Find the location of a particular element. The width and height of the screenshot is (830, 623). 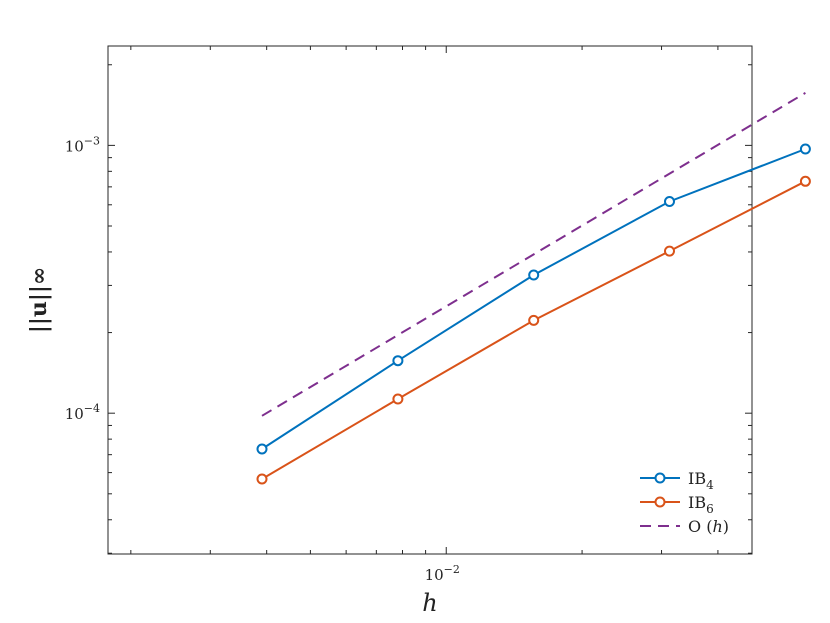

x-axis-label: h is located at coordinates (429, 603).